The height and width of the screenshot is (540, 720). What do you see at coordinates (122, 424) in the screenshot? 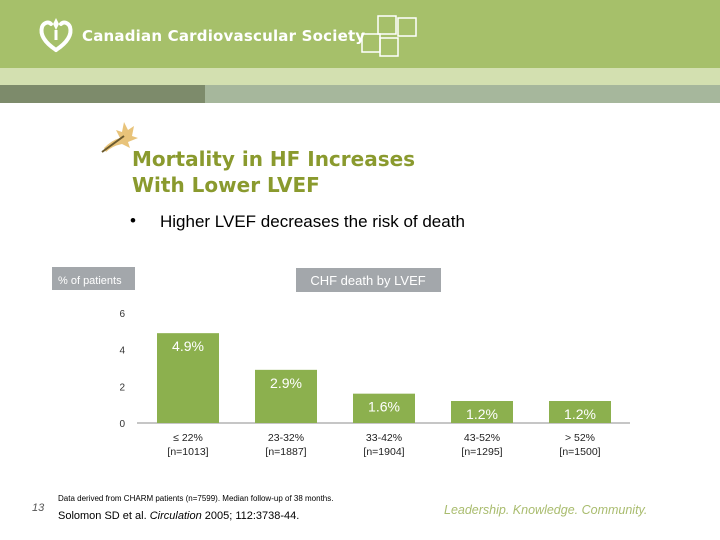
I see `y-tick-label: 0` at bounding box center [122, 424].